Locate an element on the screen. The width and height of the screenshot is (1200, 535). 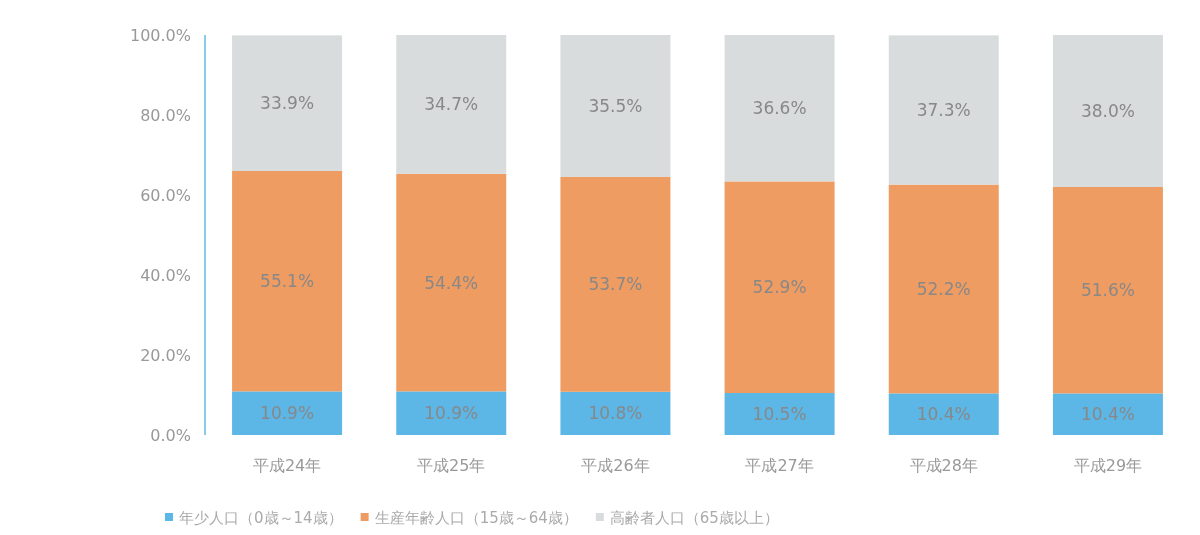
x-tick-label: 平成25年 is located at coordinates (451, 465).